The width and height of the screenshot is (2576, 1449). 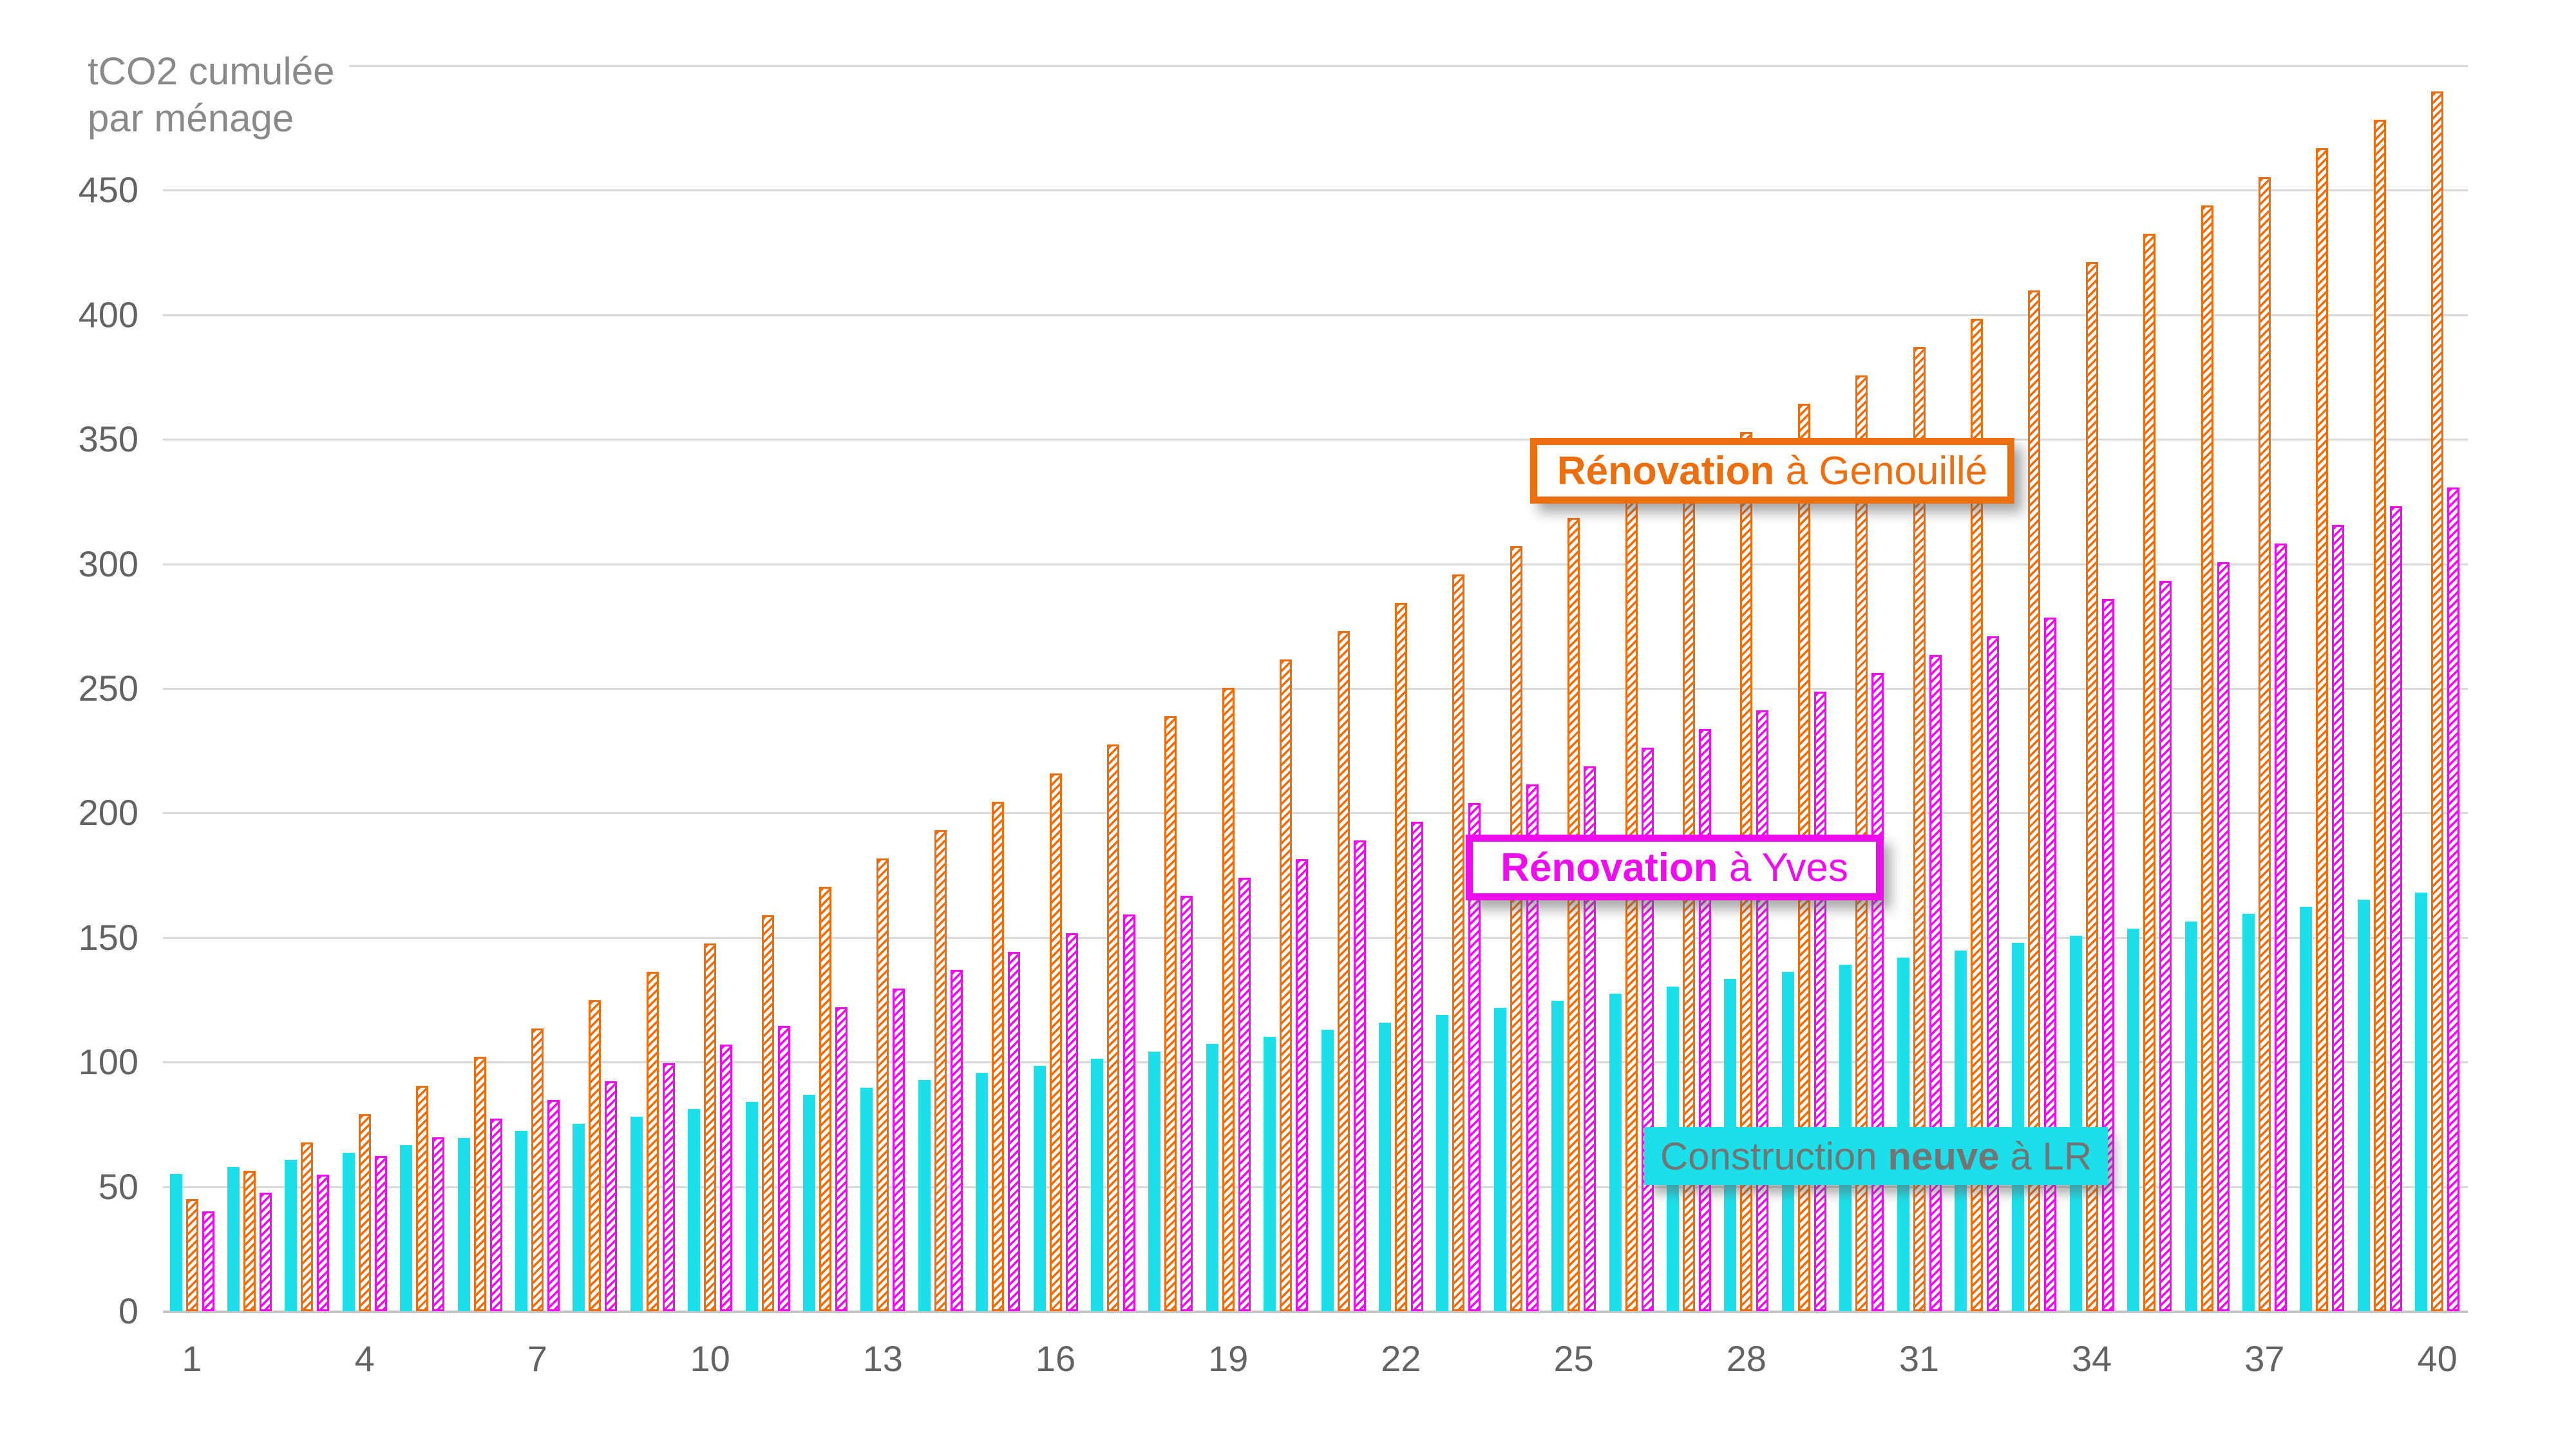 What do you see at coordinates (1746, 1358) in the screenshot?
I see `x-tick-label-28: 28` at bounding box center [1746, 1358].